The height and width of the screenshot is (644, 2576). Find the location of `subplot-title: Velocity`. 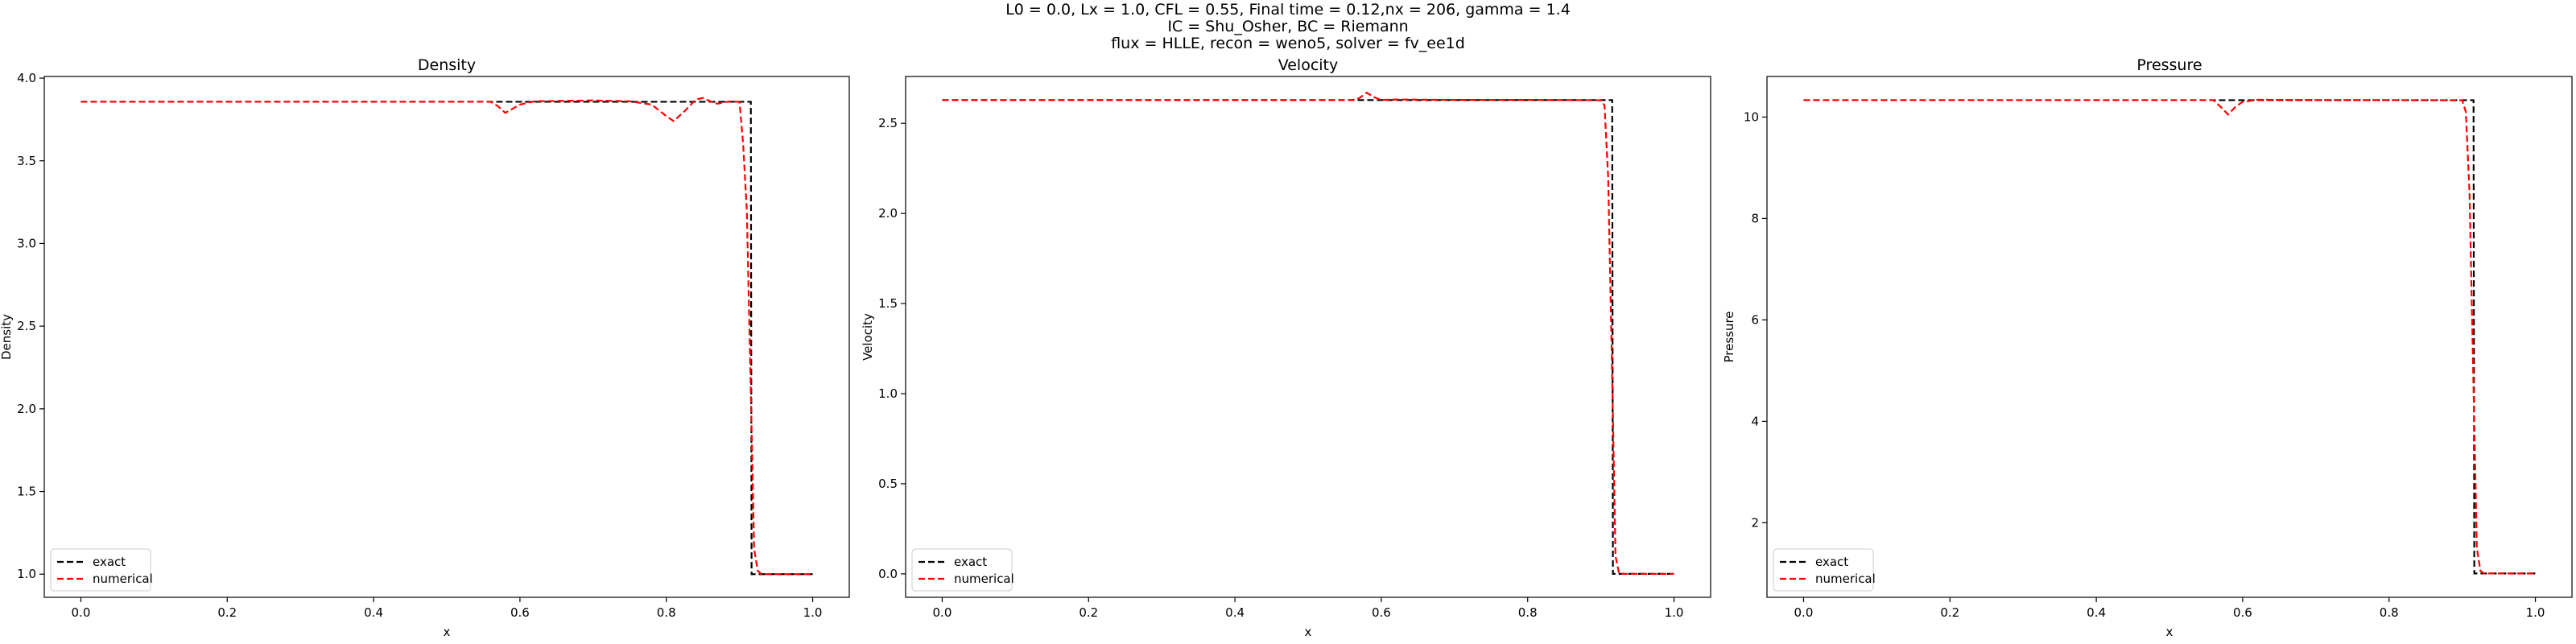

subplot-title: Velocity is located at coordinates (1308, 65).